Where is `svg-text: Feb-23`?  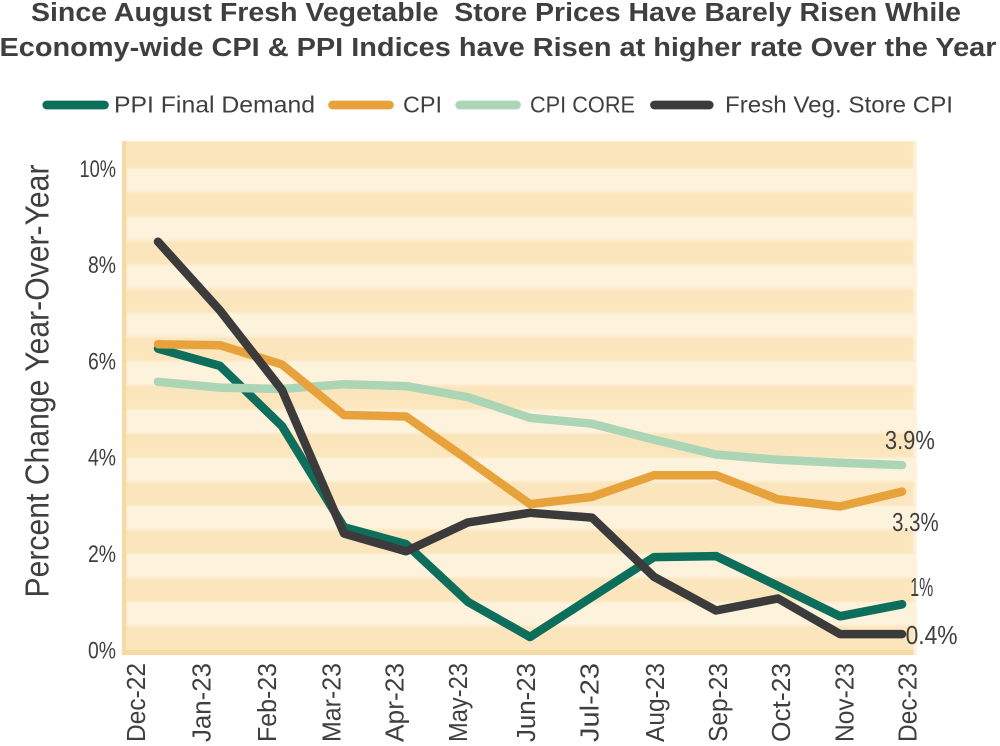 svg-text: Feb-23 is located at coordinates (268, 702).